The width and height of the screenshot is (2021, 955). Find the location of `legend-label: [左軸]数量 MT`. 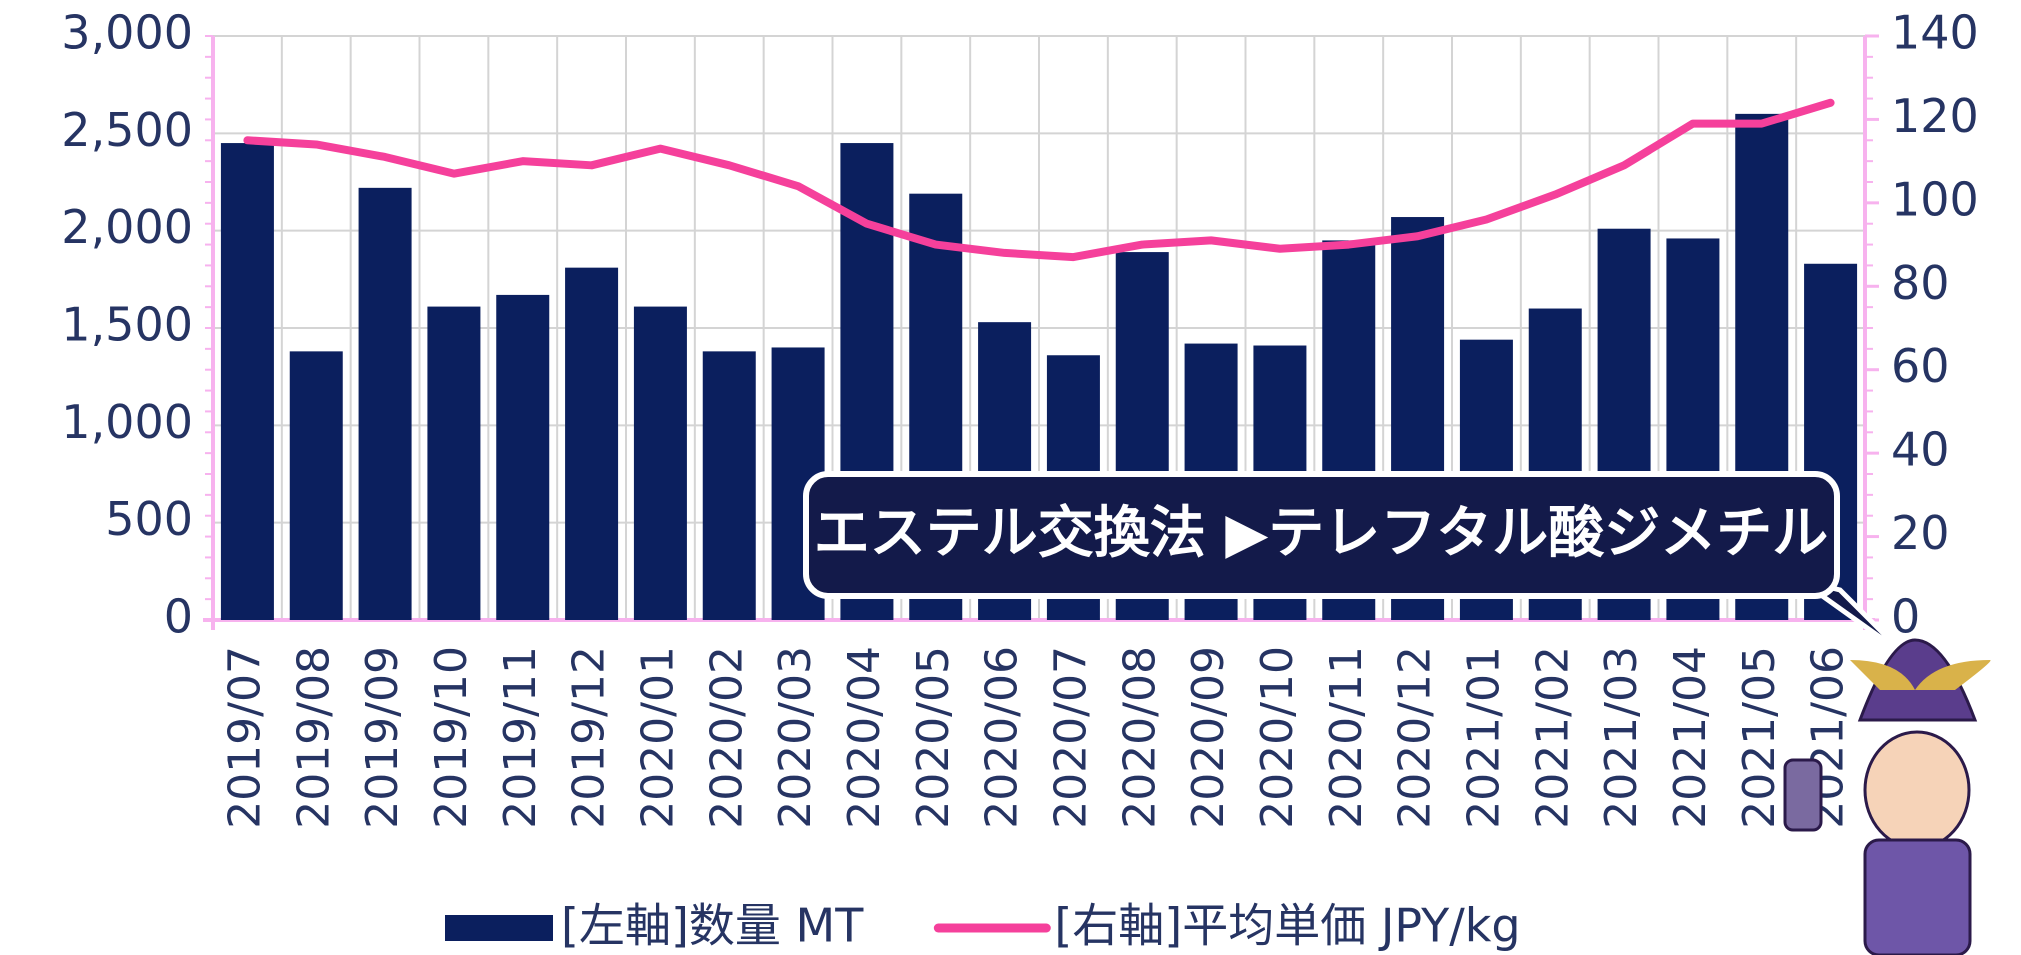

legend-label: [左軸]数量 MT is located at coordinates (712, 926).